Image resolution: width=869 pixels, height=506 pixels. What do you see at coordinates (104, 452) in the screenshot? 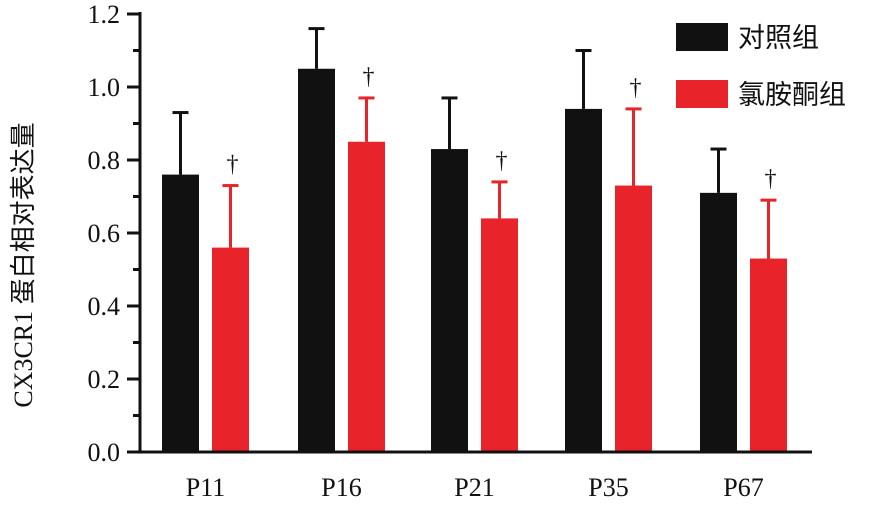
I see `y-tick-label: 0.0` at bounding box center [104, 452].